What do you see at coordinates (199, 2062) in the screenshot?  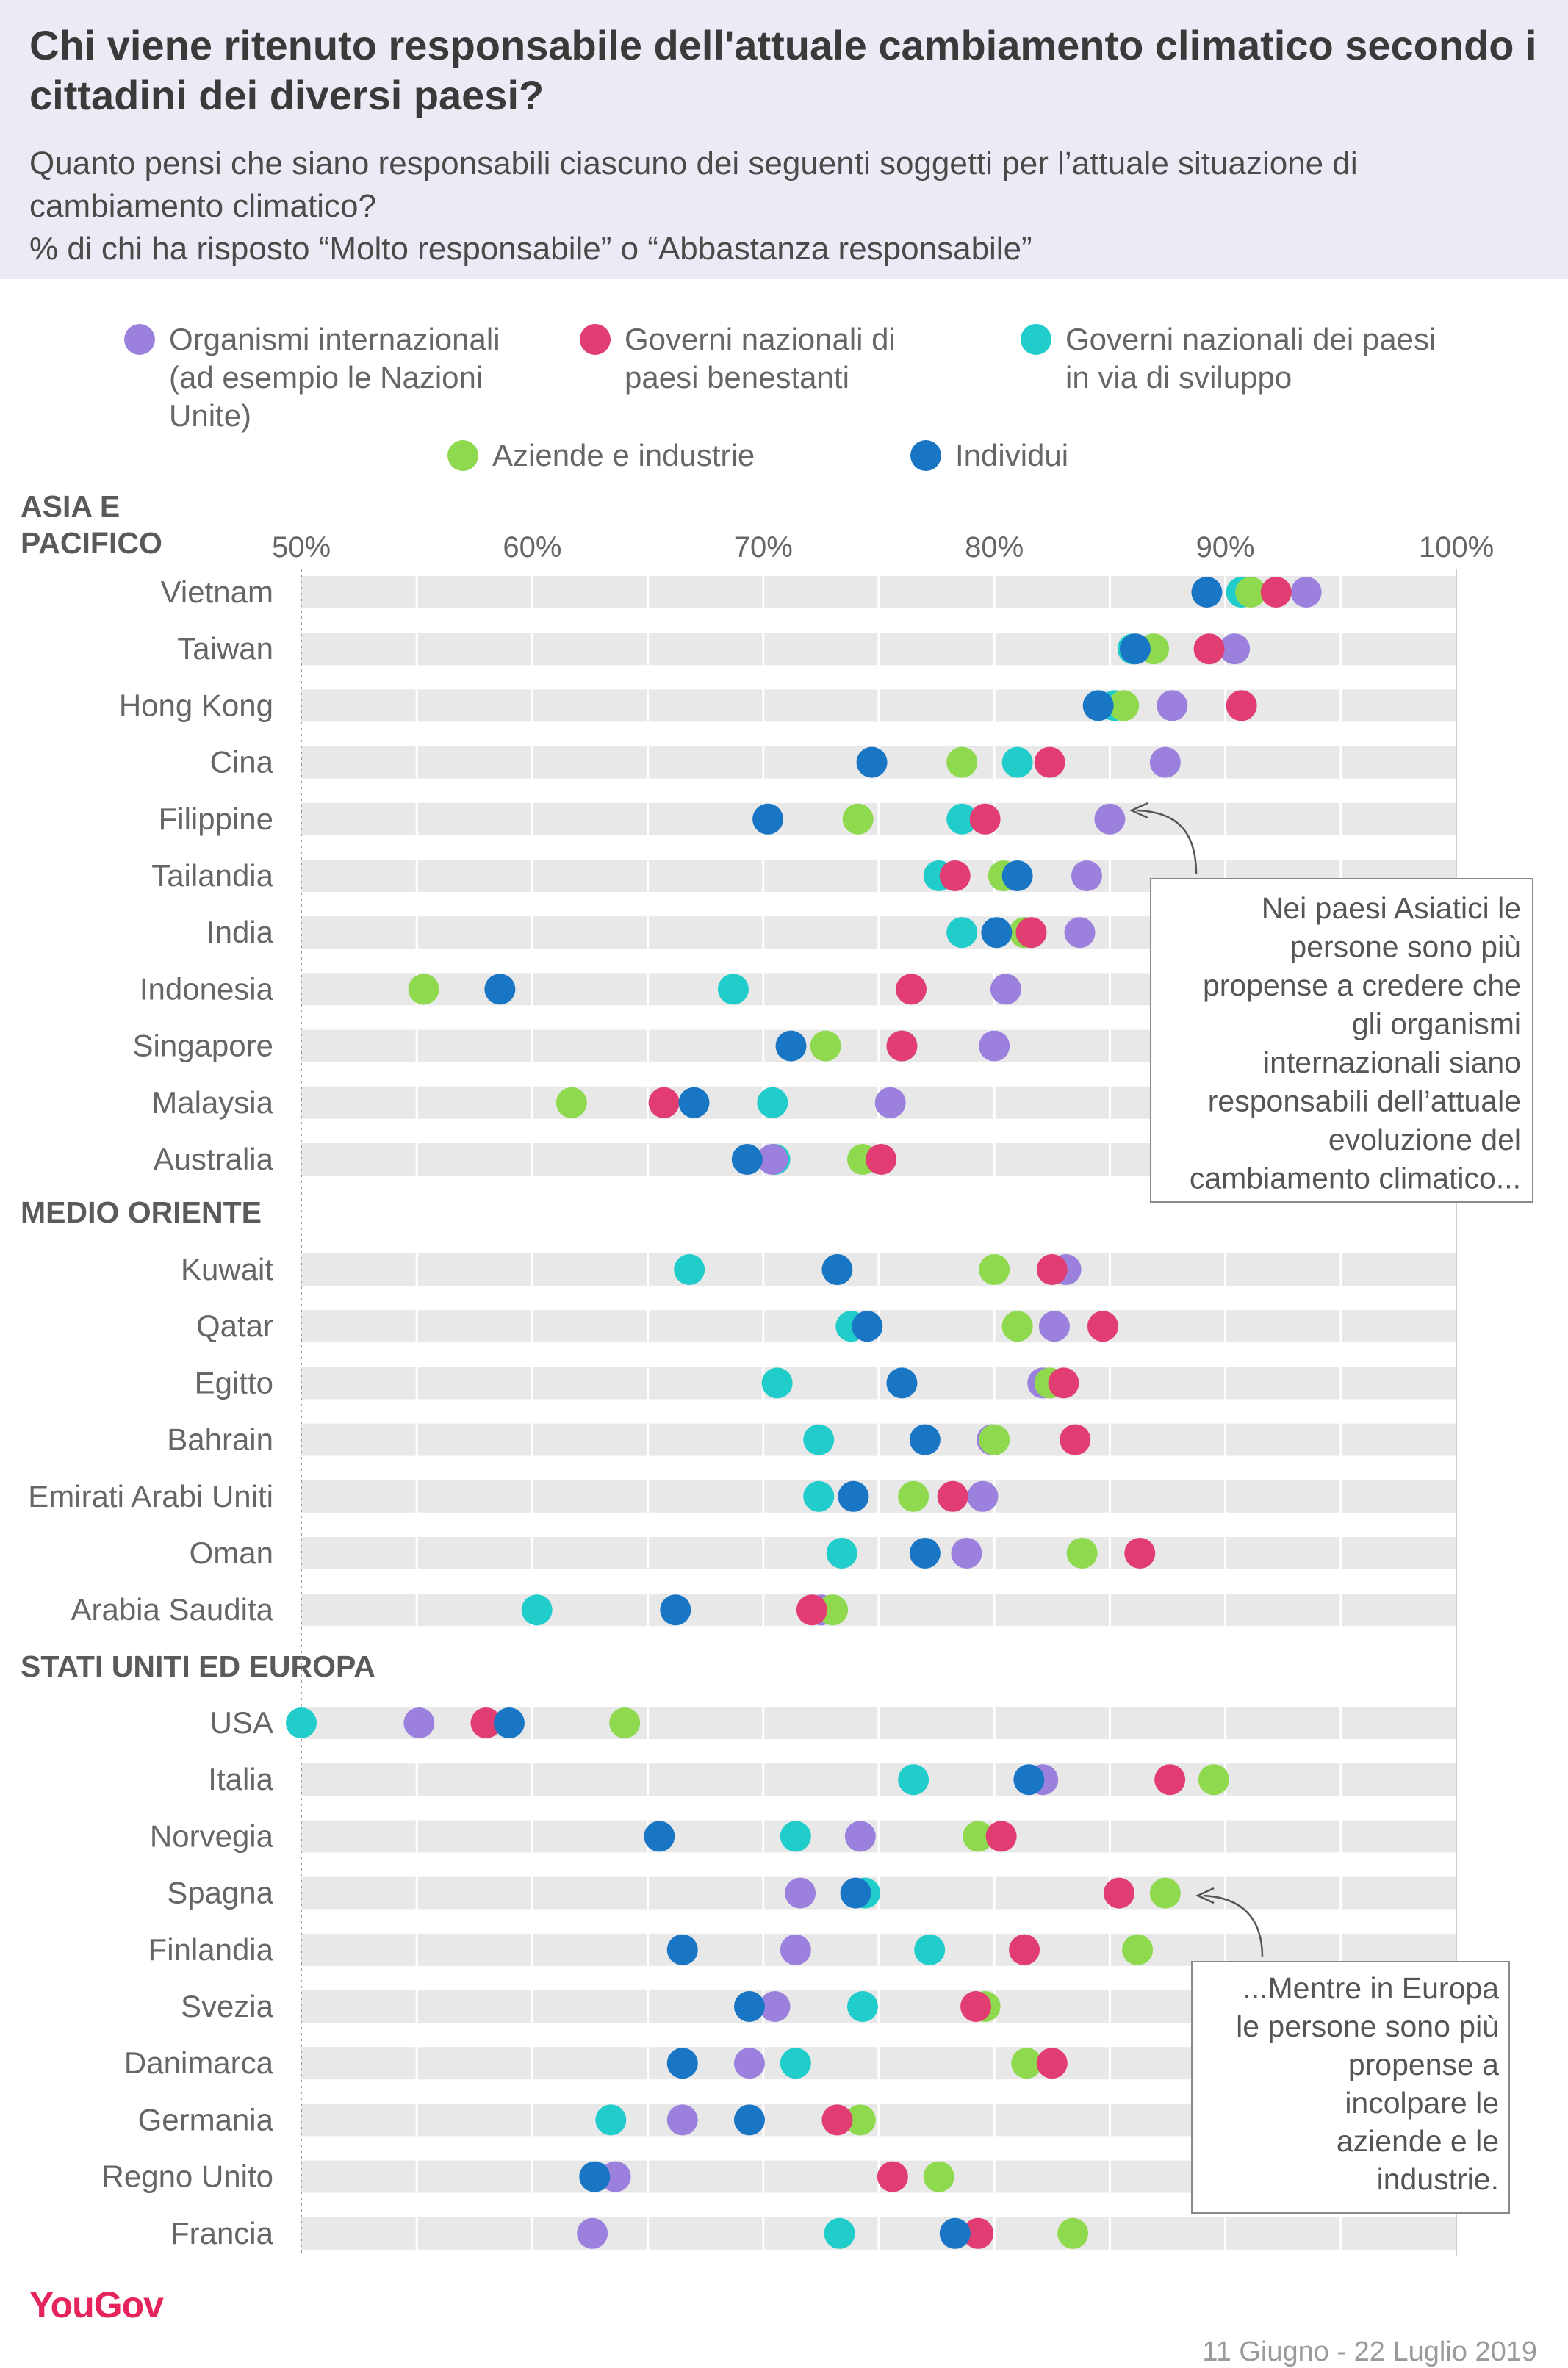 I see `country-label: Danimarca` at bounding box center [199, 2062].